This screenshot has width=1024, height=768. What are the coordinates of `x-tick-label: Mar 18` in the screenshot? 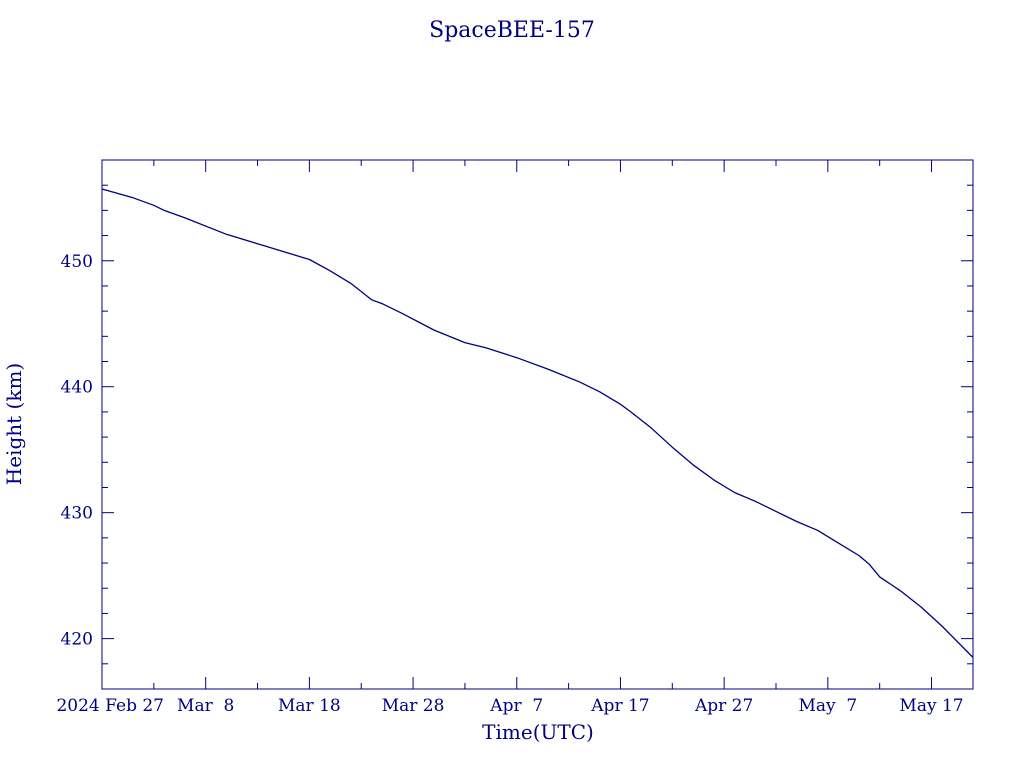 It's located at (309, 706).